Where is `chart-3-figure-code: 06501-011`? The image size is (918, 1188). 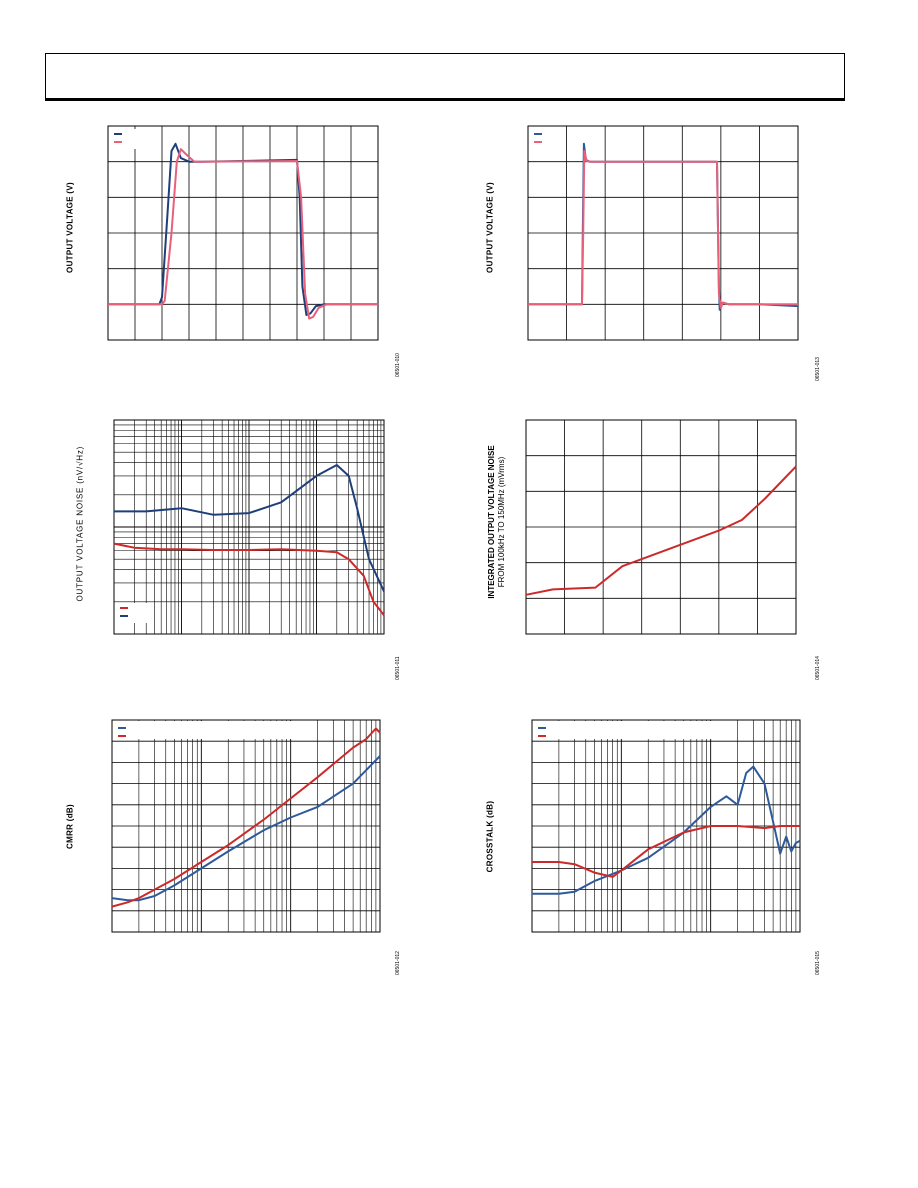 chart-3-figure-code: 06501-011 is located at coordinates (398, 668).